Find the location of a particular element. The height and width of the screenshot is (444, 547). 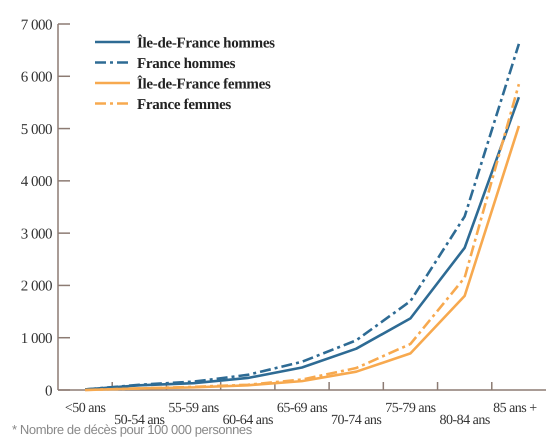

x-tick-label: 65-69 ans is located at coordinates (302, 408).